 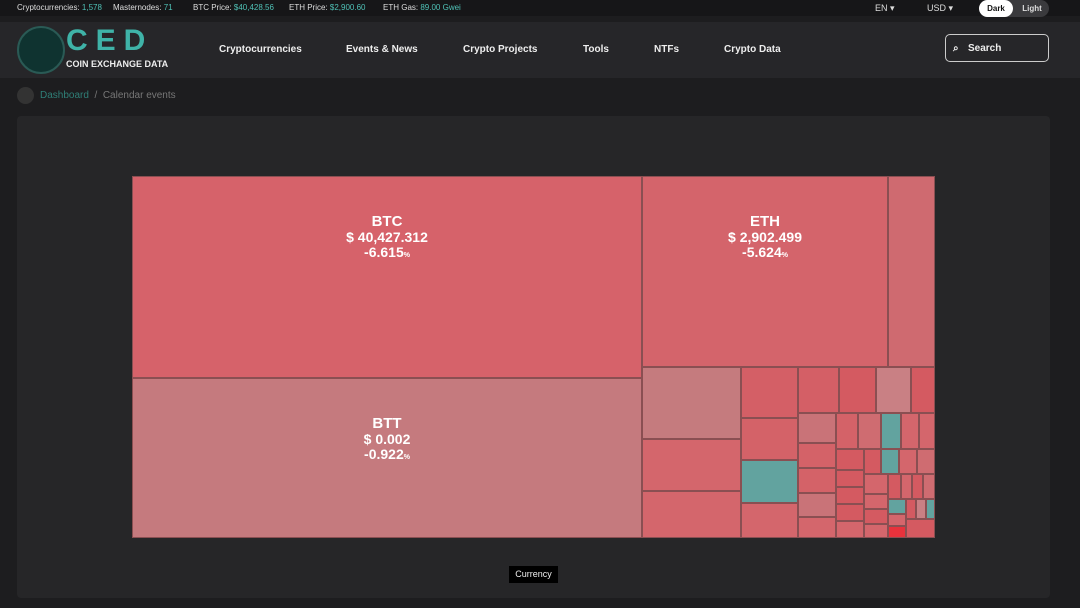 I want to click on search: Search ⌕, so click(x=997, y=48).